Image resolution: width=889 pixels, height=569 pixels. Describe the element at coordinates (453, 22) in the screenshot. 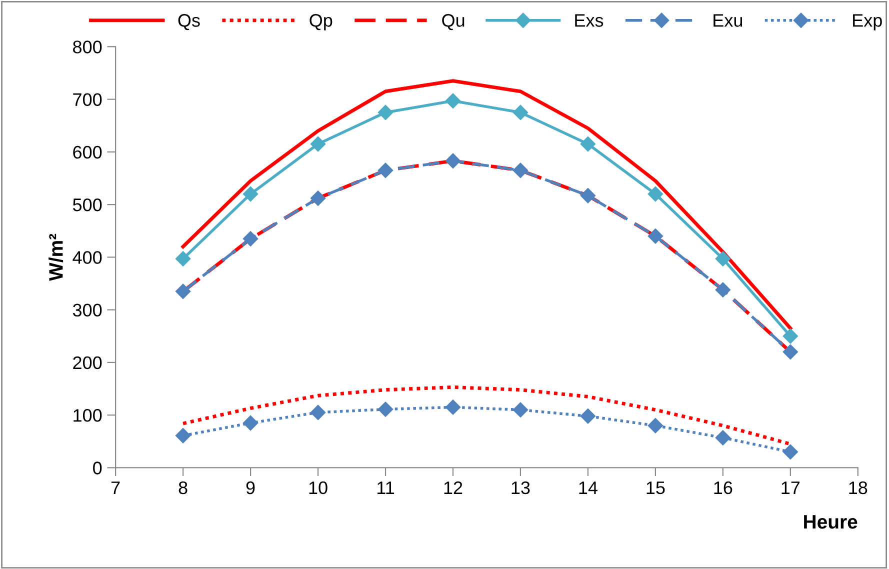

I see `legend-label: Qu` at that location.